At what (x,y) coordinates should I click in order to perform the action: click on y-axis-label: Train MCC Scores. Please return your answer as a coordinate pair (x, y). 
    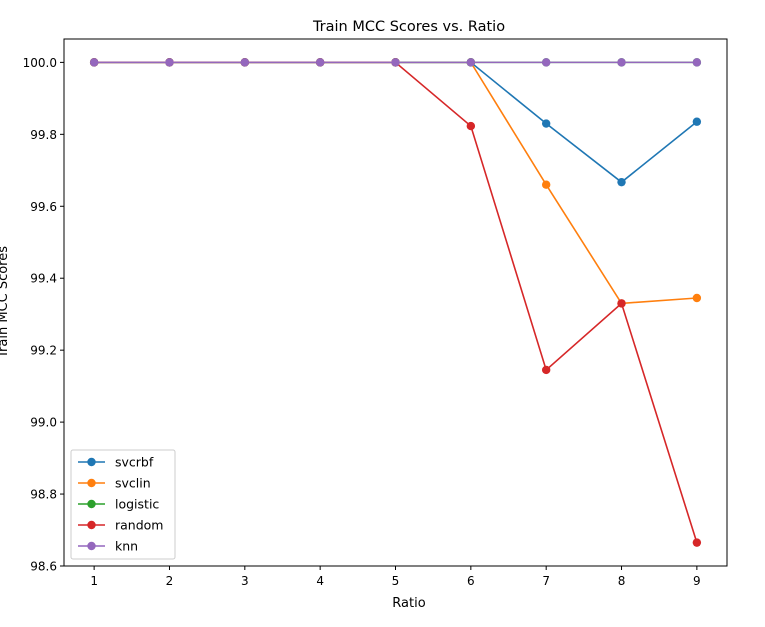
    Looking at the image, I should click on (5, 302).